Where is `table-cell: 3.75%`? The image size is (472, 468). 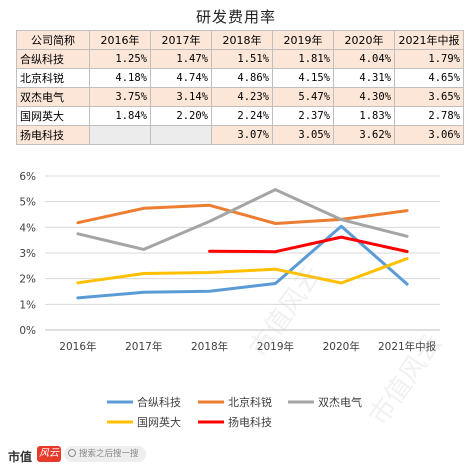
table-cell: 3.75% is located at coordinates (120, 97).